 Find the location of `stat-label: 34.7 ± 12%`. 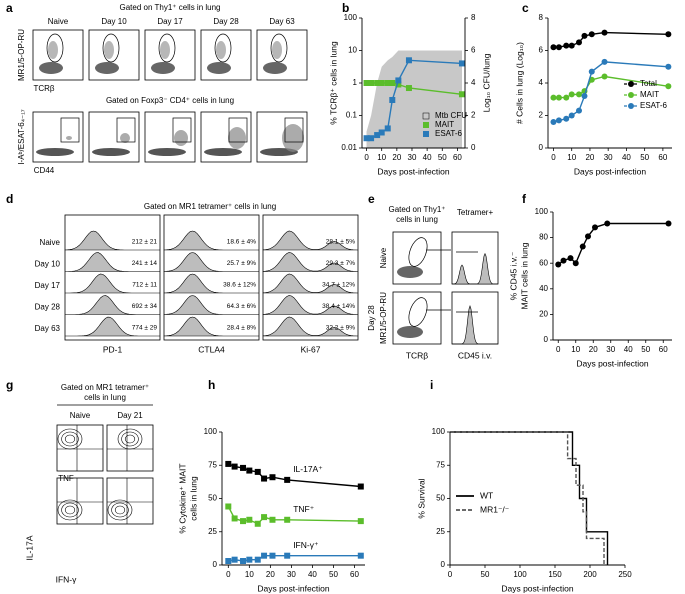

stat-label: 34.7 ± 12% is located at coordinates (338, 285).